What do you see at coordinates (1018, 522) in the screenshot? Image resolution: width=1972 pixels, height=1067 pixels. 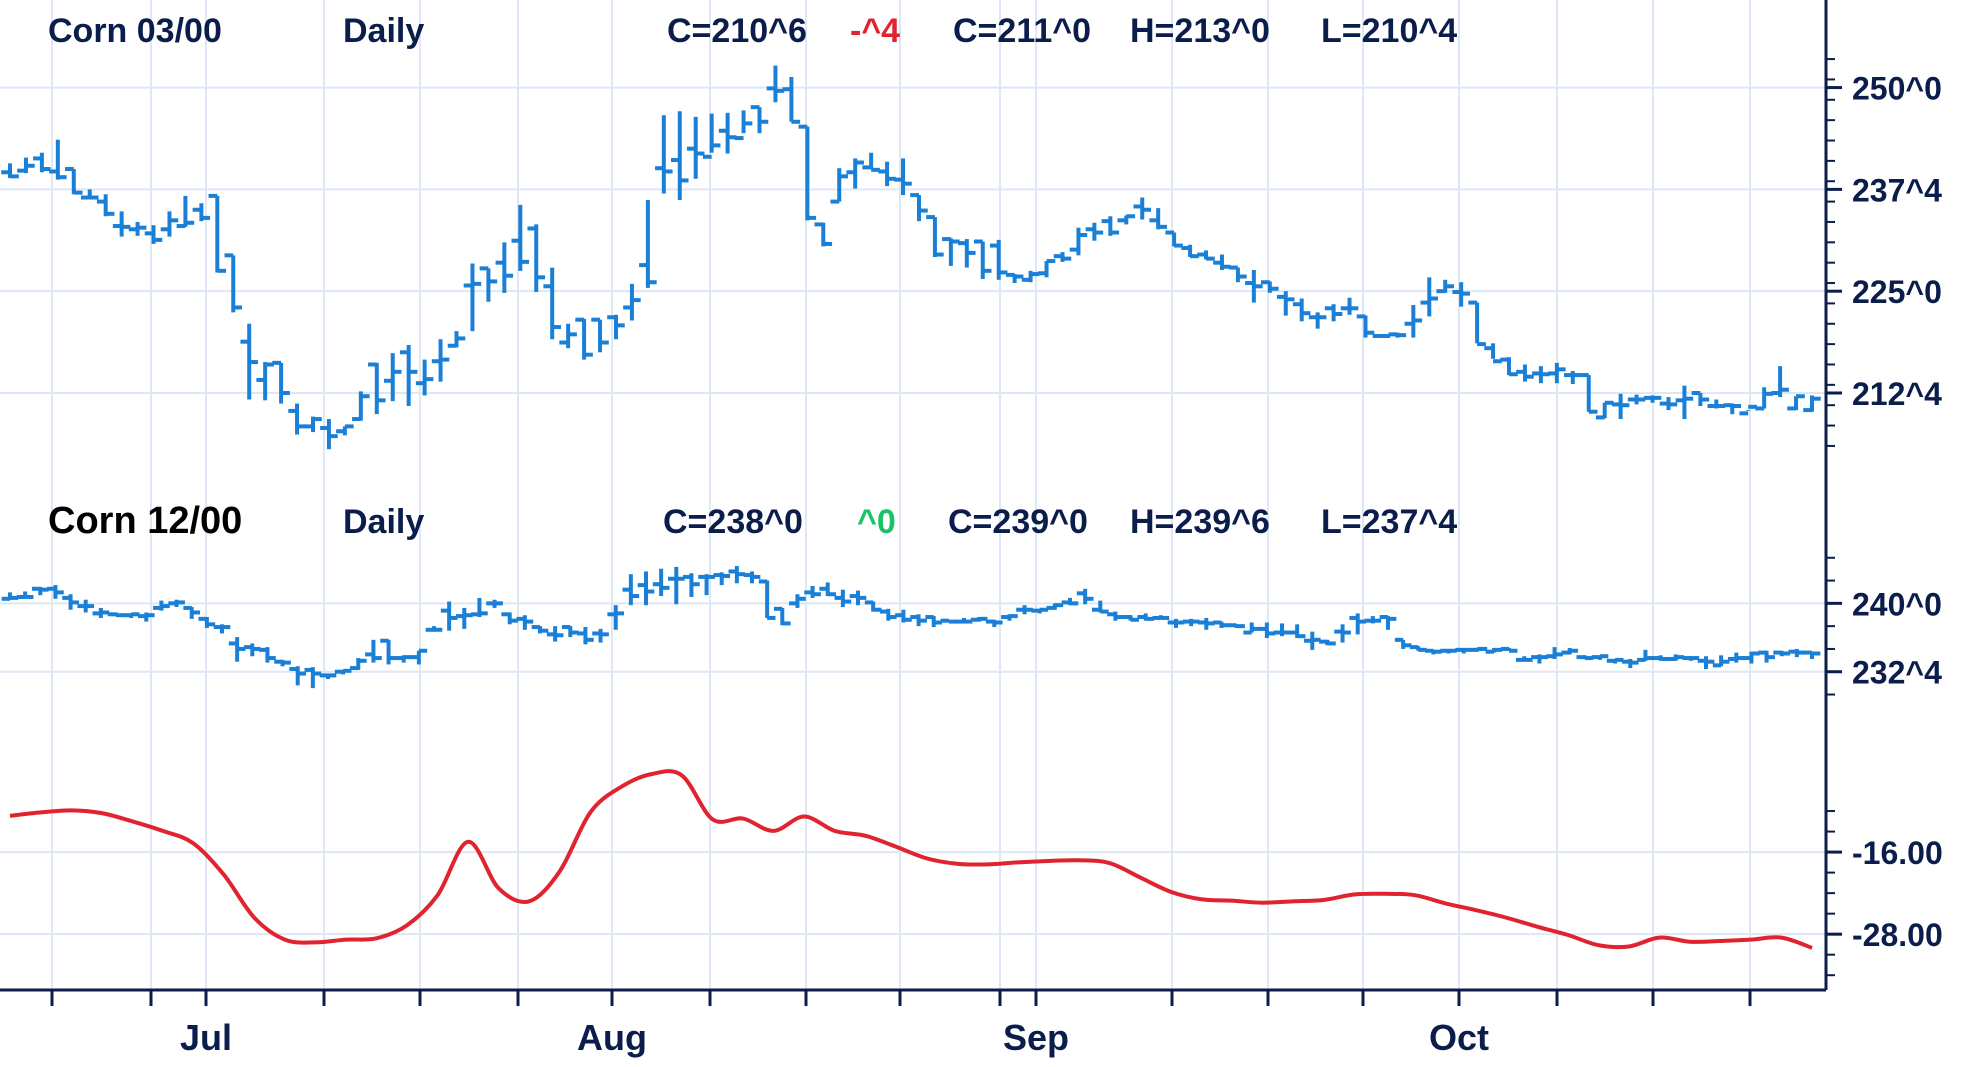 I see `middle-readout-open: C=239^0` at bounding box center [1018, 522].